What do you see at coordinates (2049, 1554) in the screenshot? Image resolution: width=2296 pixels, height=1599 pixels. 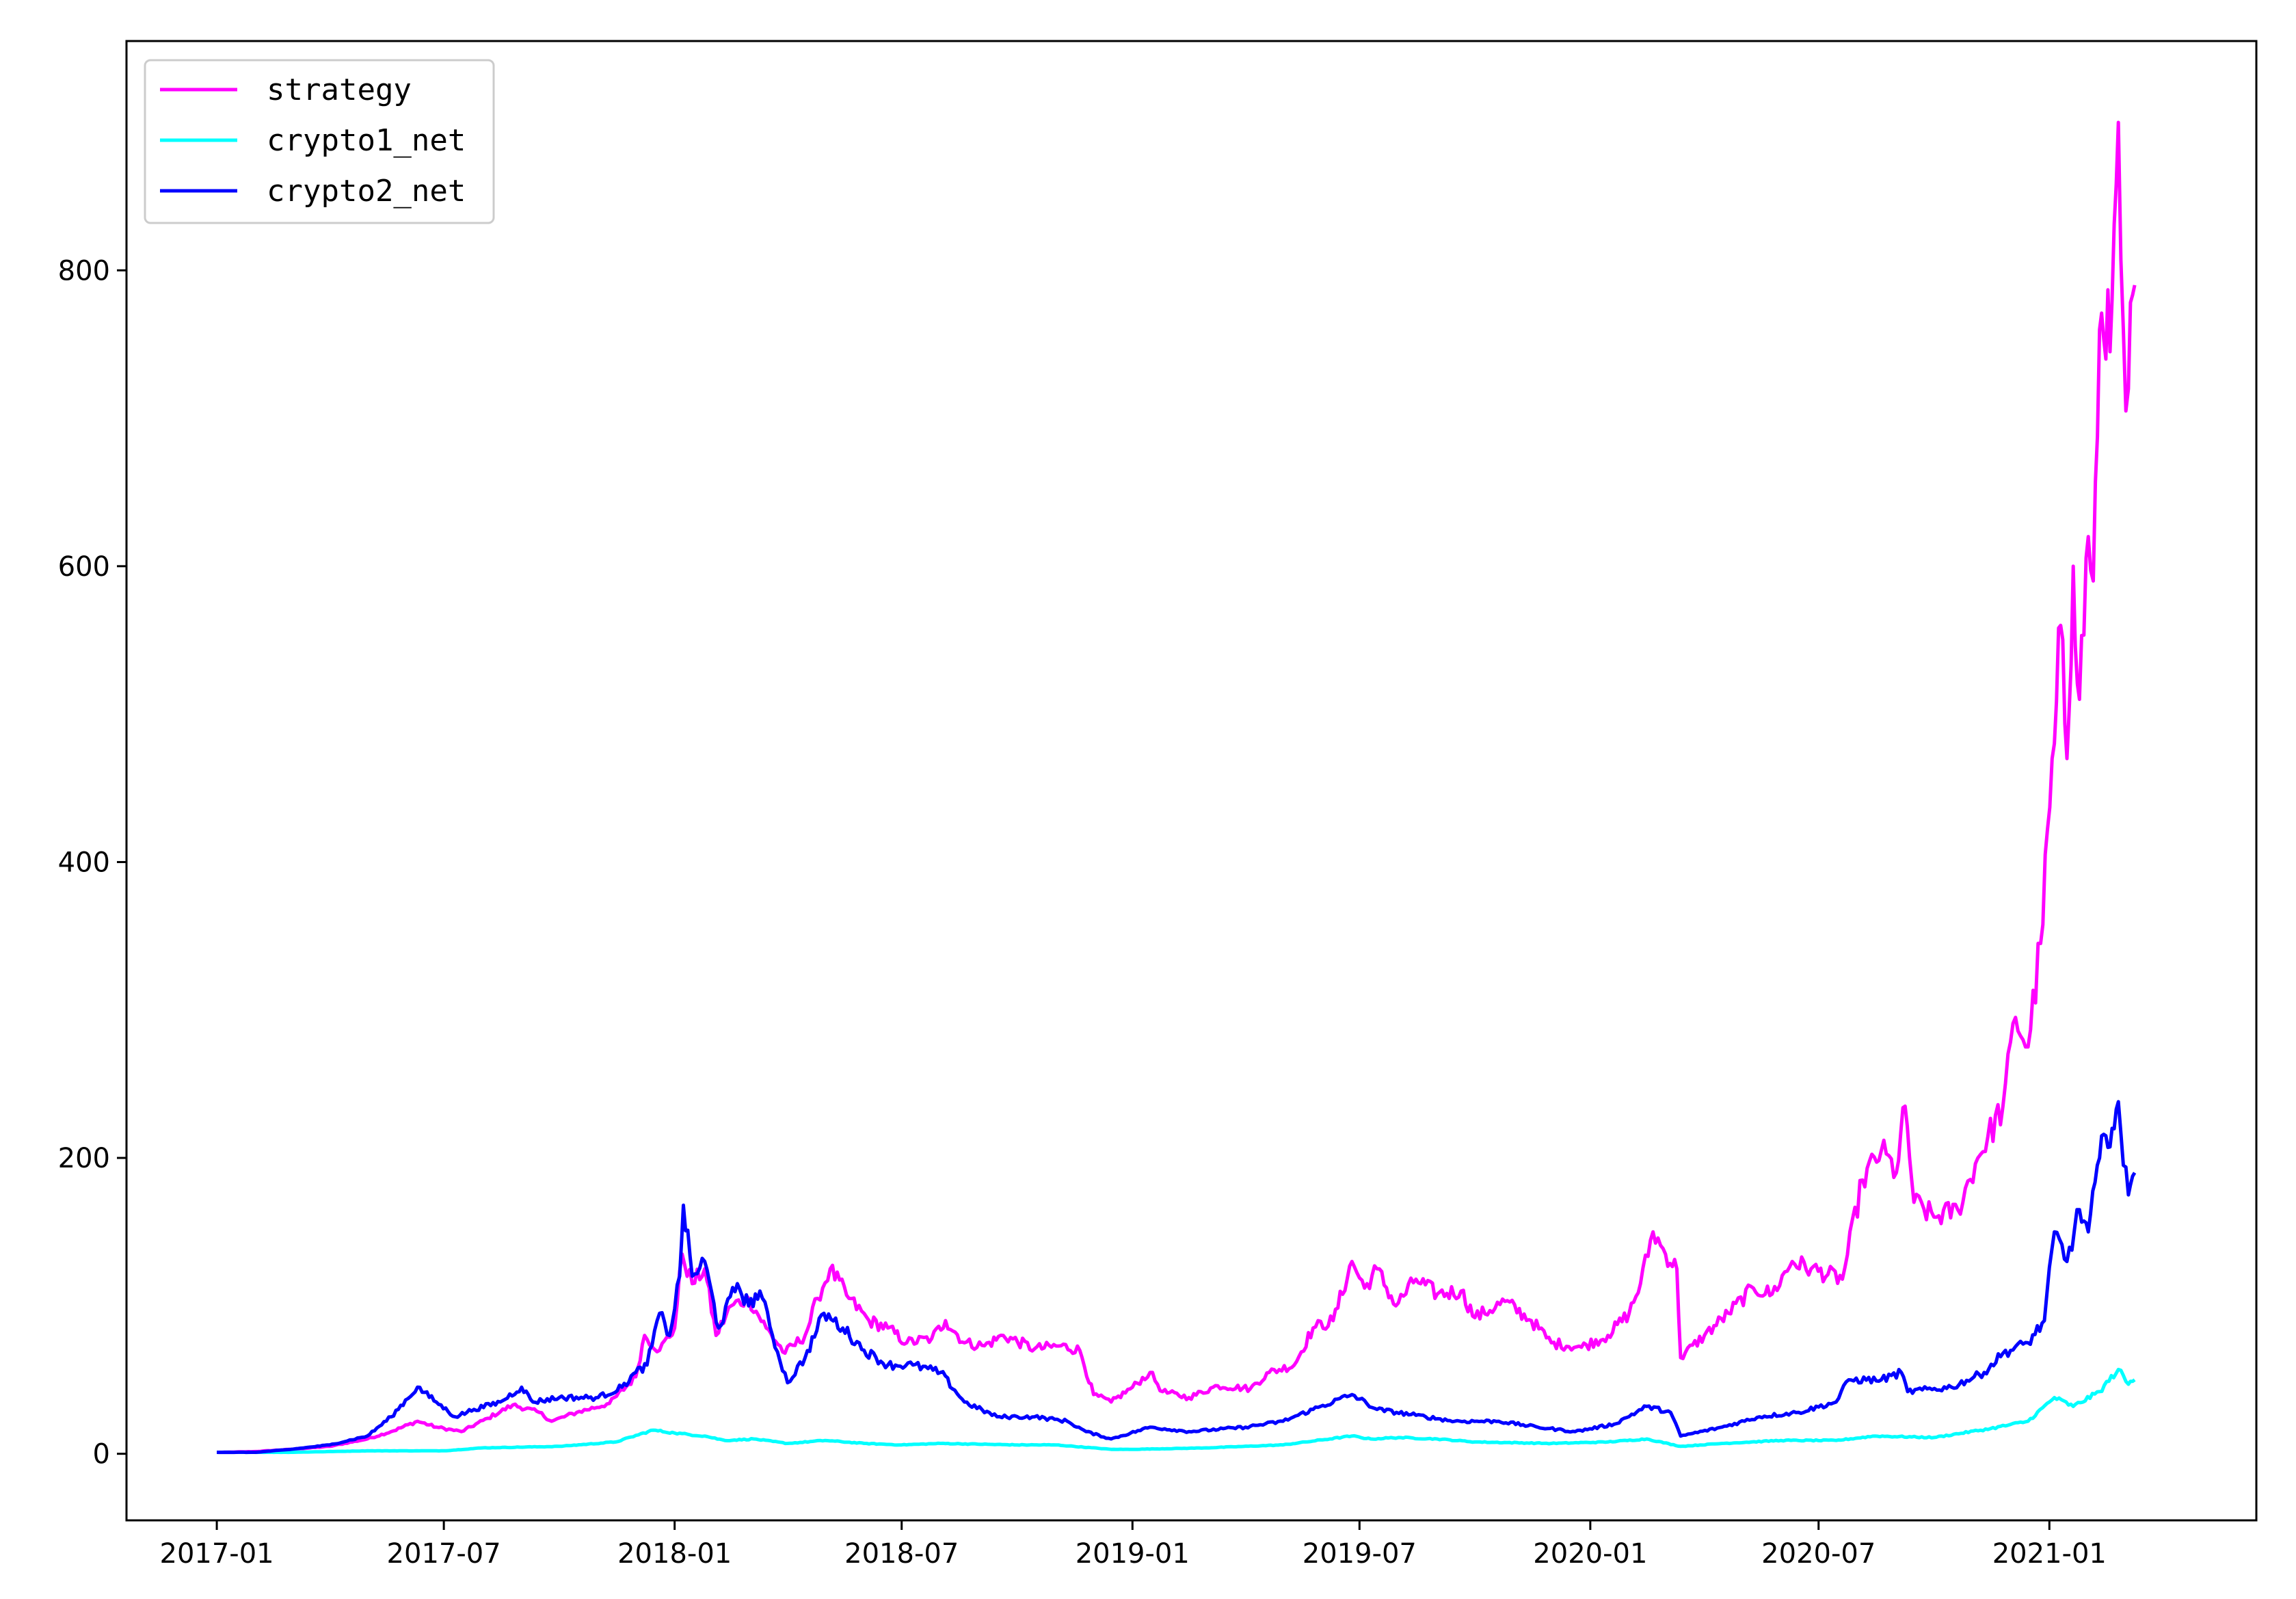 I see `x-tick-label: 2021-01` at bounding box center [2049, 1554].